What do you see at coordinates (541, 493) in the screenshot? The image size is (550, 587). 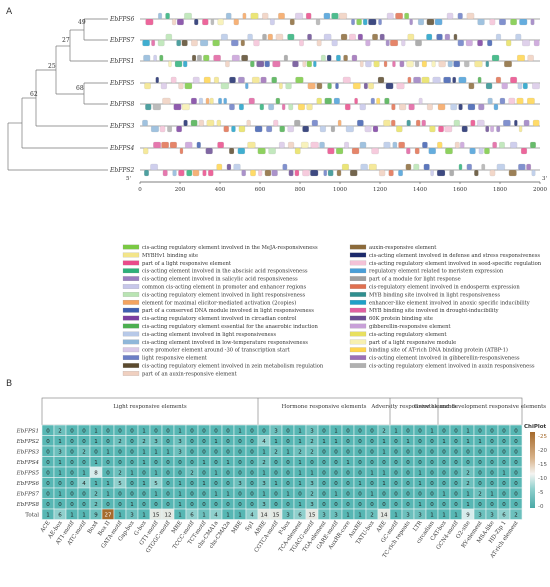 I see `colorbar-tick-label: -5` at bounding box center [541, 493].